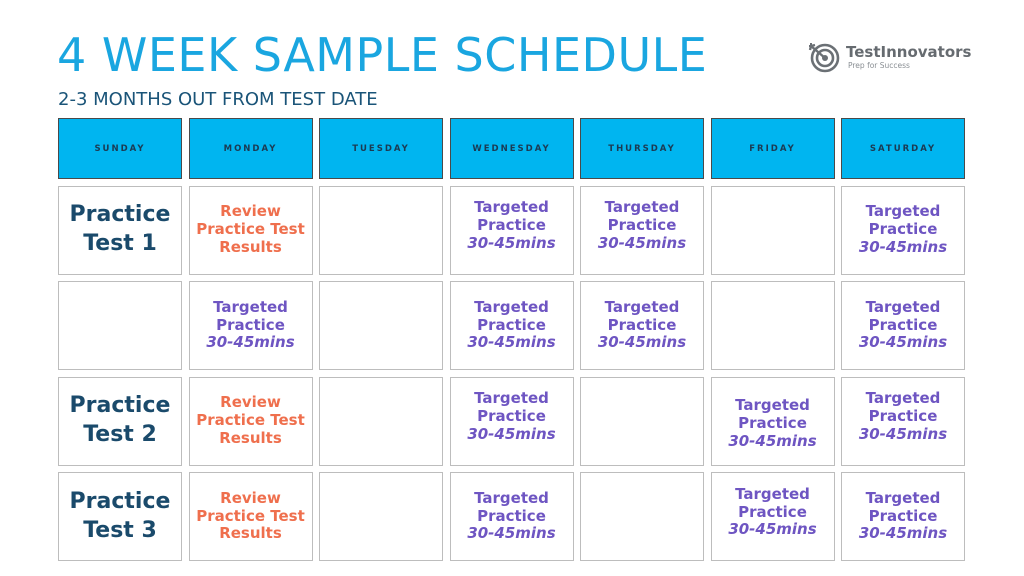  I want to click on practice-test-number: Test 2, so click(120, 434).